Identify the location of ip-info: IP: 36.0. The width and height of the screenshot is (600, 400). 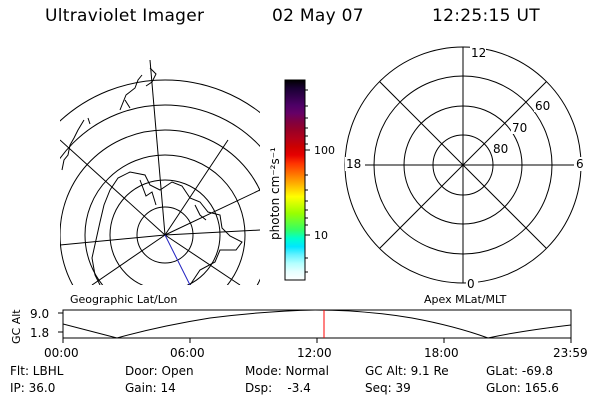
(33, 388).